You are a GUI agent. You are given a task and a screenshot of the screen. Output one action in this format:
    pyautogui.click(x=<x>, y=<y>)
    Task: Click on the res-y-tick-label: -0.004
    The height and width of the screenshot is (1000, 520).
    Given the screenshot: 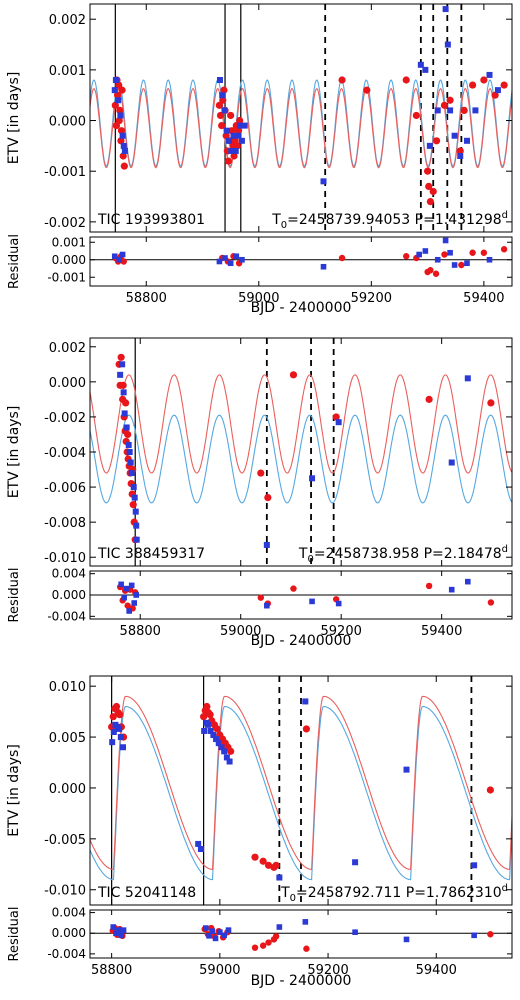 What is the action you would take?
    pyautogui.click(x=66, y=616)
    